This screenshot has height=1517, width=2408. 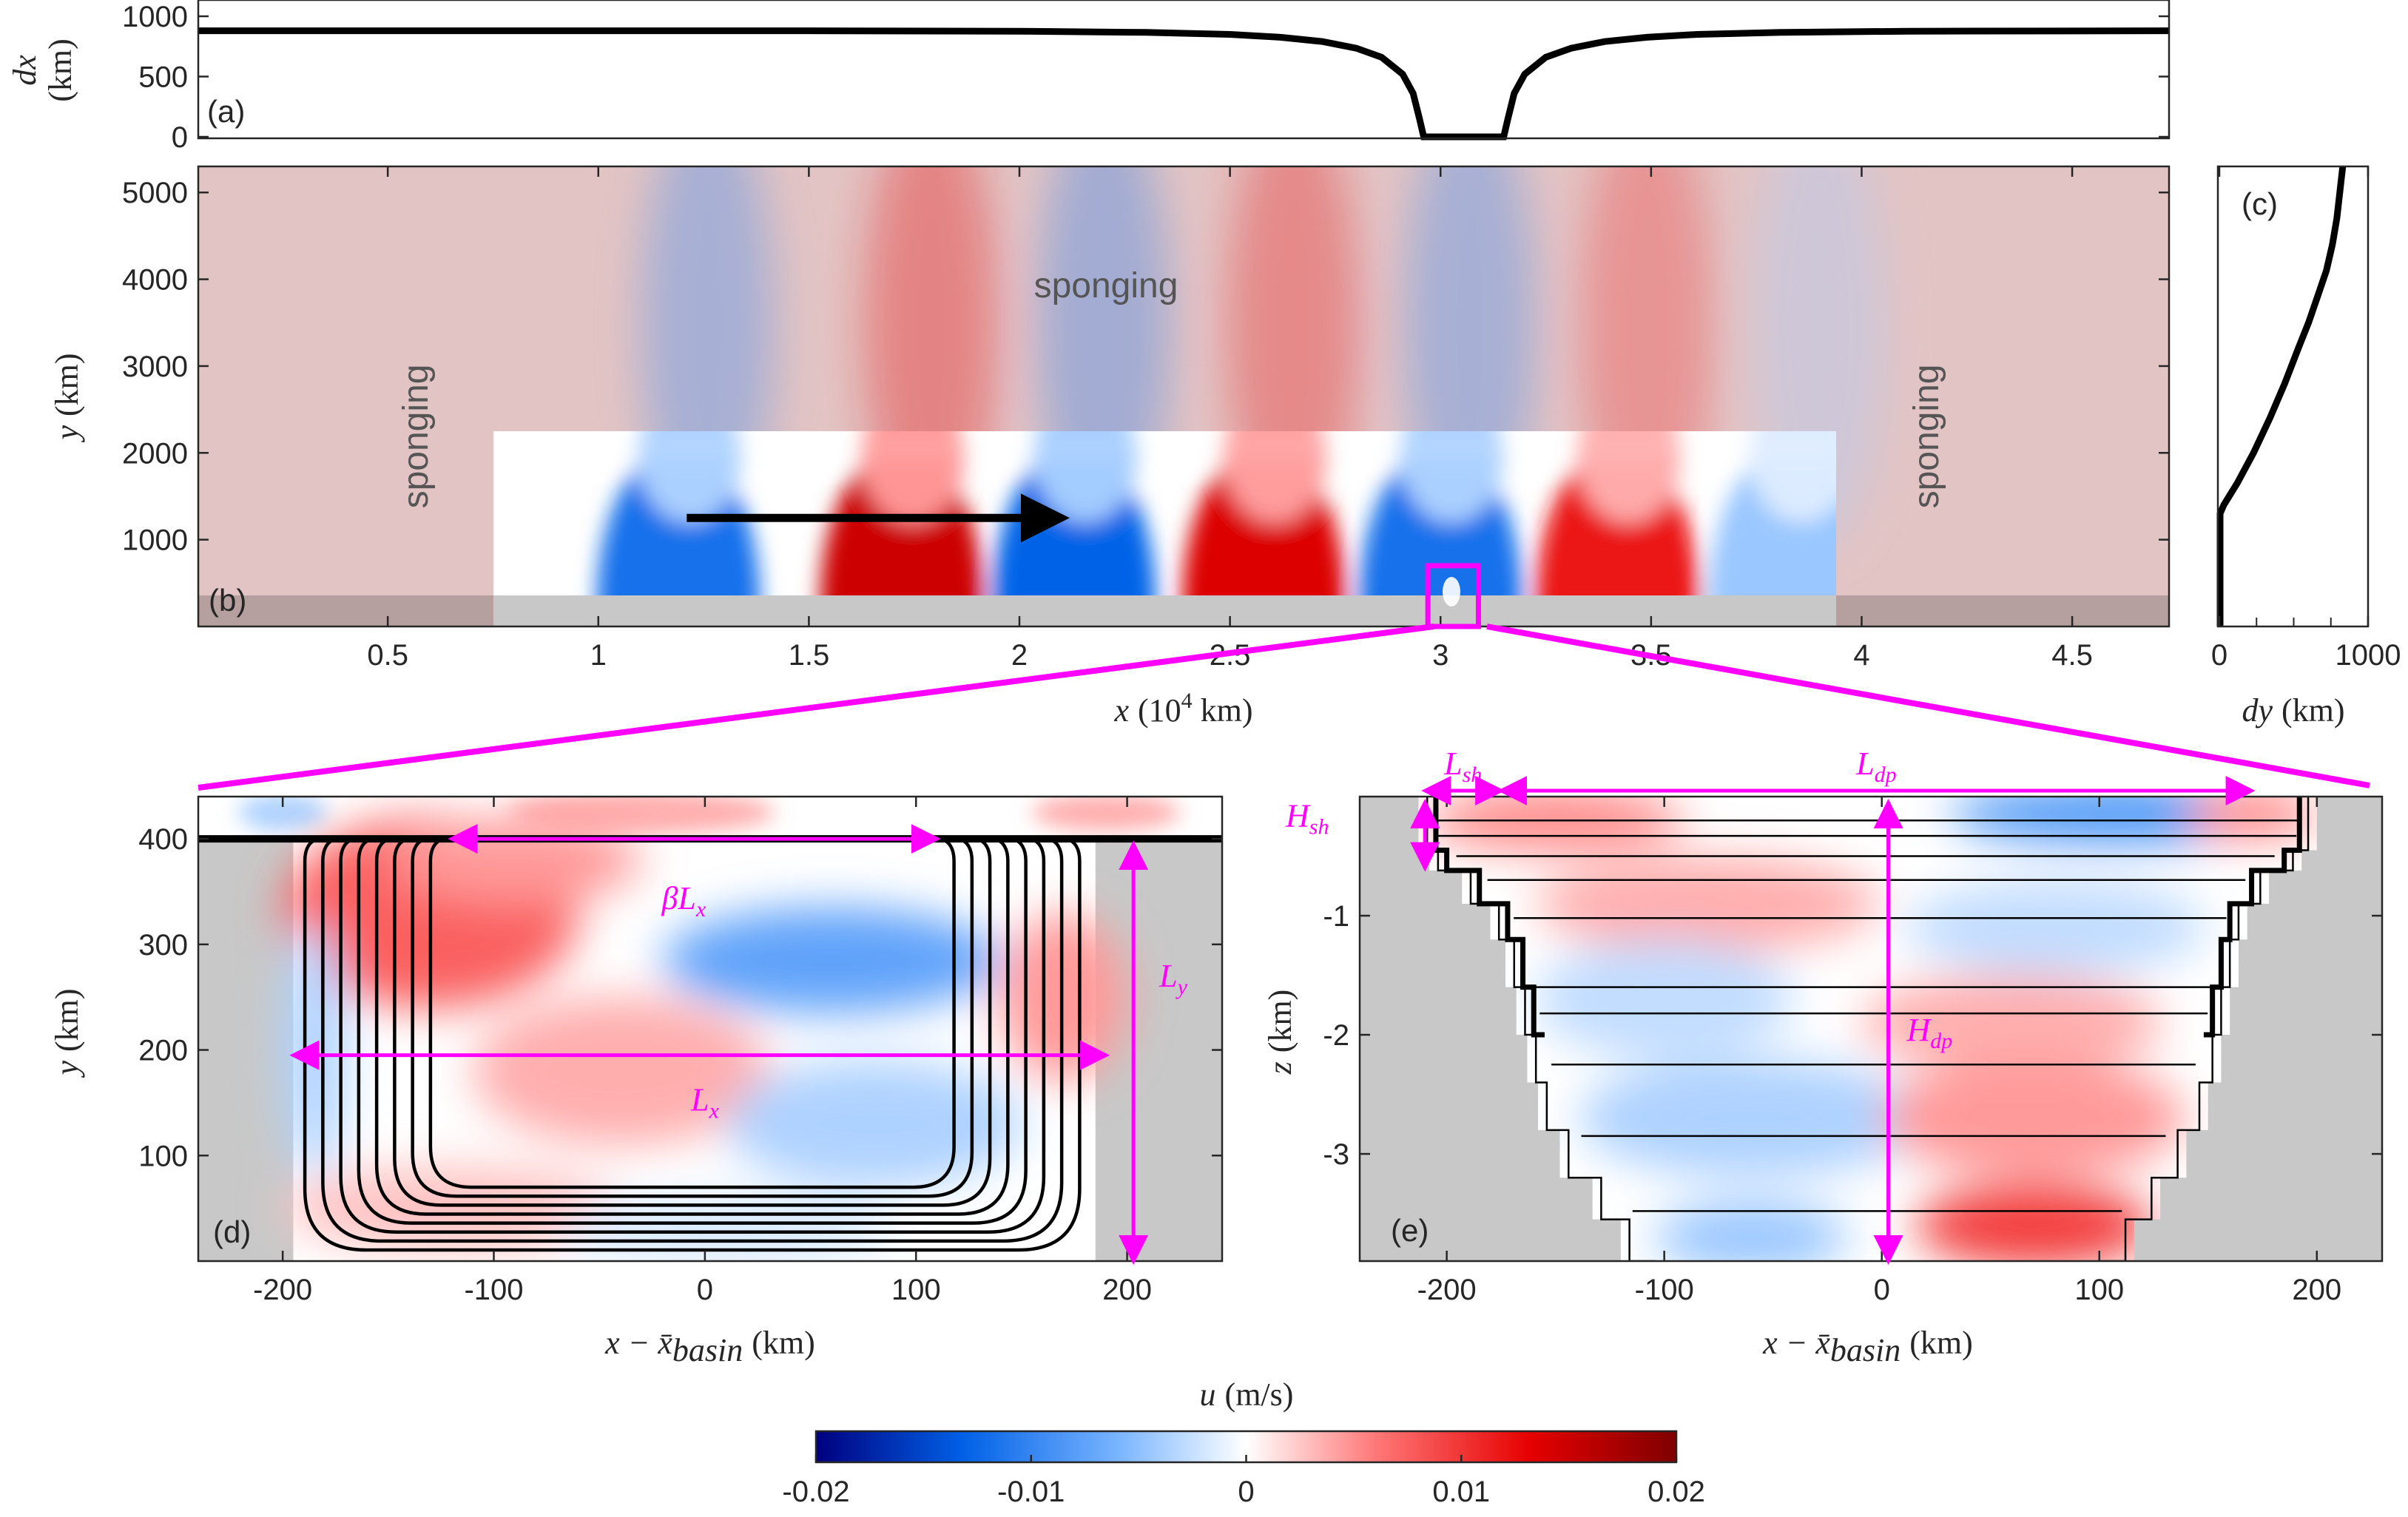 I want to click on panel-c-xlabel-main: dy, so click(x=2257, y=710).